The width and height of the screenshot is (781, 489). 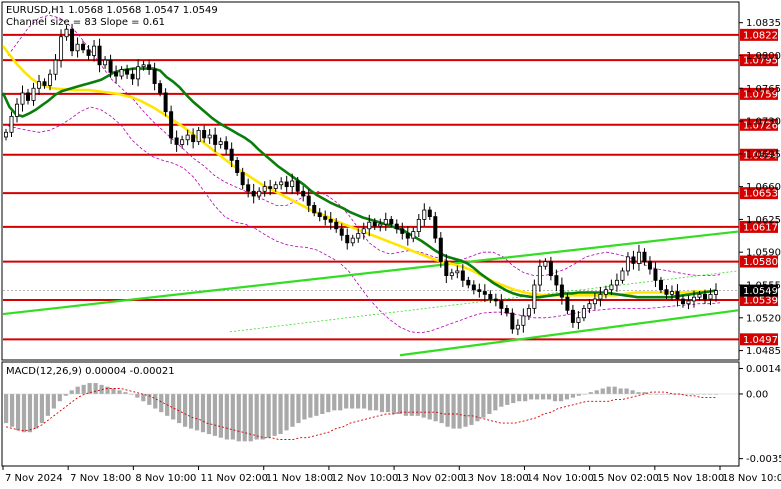 I want to click on price-tick-label: 1.0485, so click(x=763, y=351).